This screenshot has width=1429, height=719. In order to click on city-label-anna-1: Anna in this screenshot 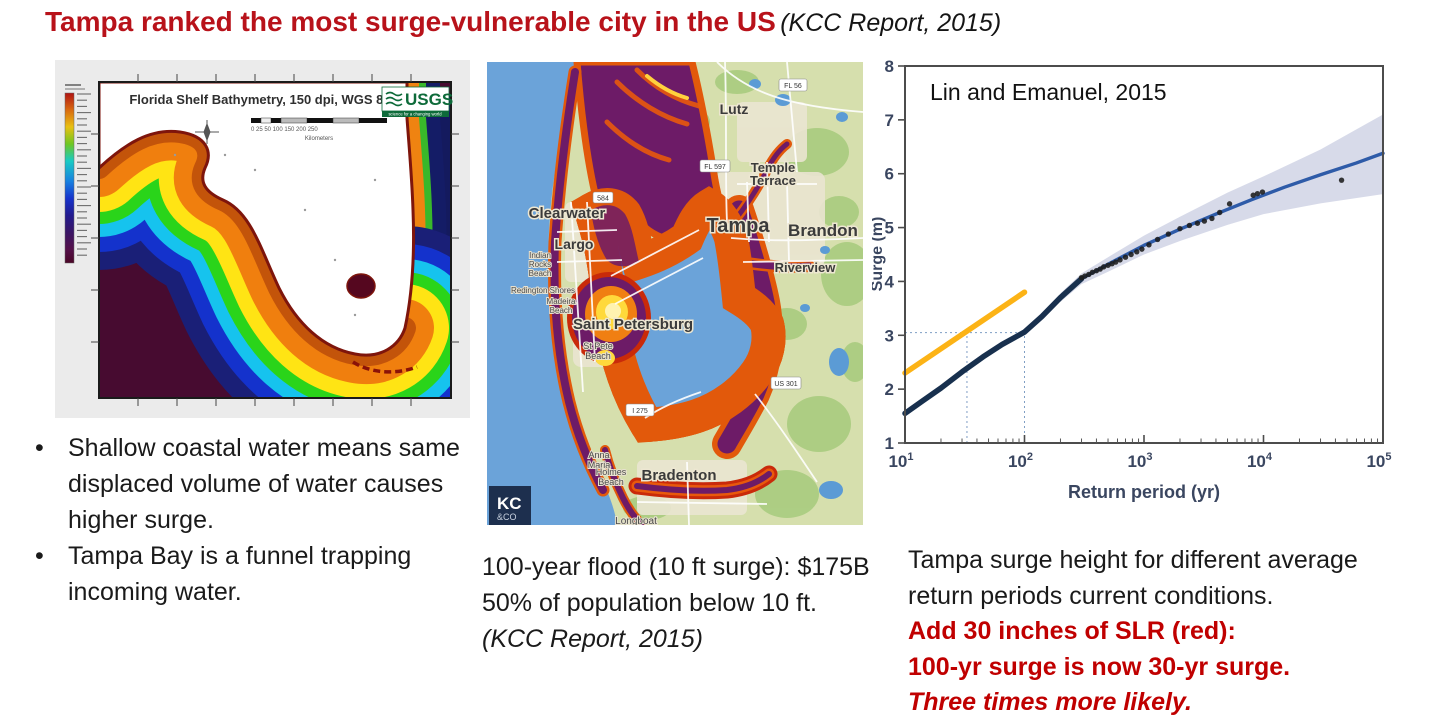, I will do `click(598, 455)`.